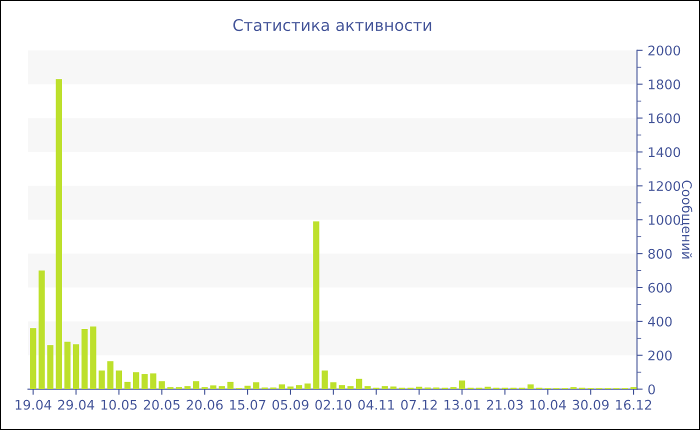 This screenshot has width=700, height=430. I want to click on y-tick-label: 600, so click(660, 287).